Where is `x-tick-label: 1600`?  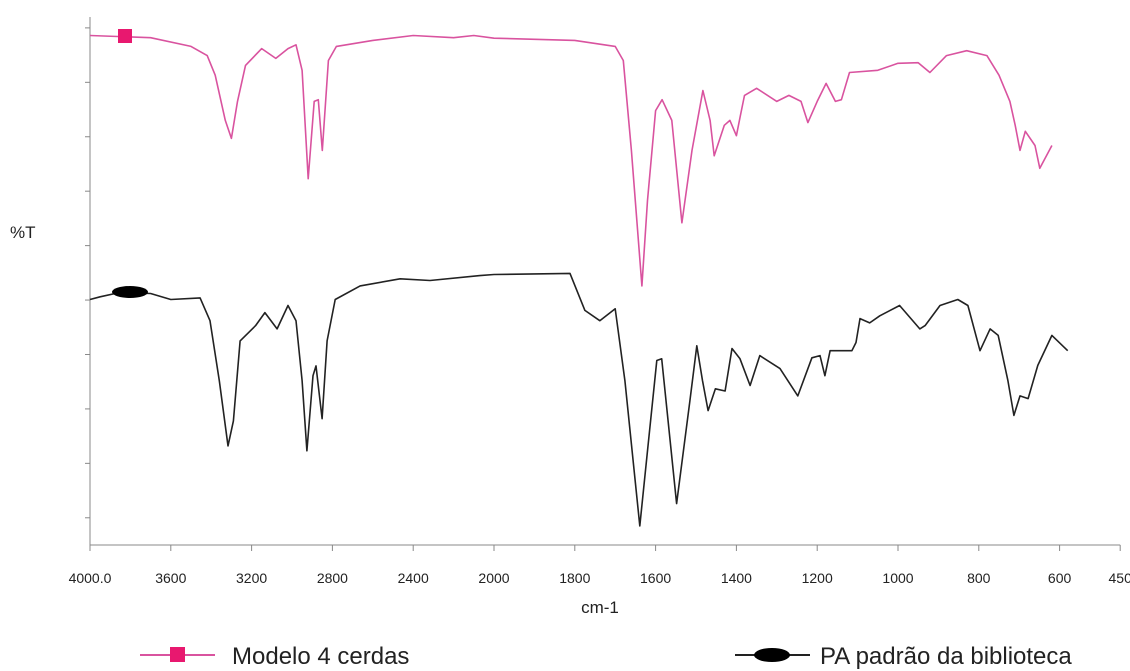 x-tick-label: 1600 is located at coordinates (655, 578).